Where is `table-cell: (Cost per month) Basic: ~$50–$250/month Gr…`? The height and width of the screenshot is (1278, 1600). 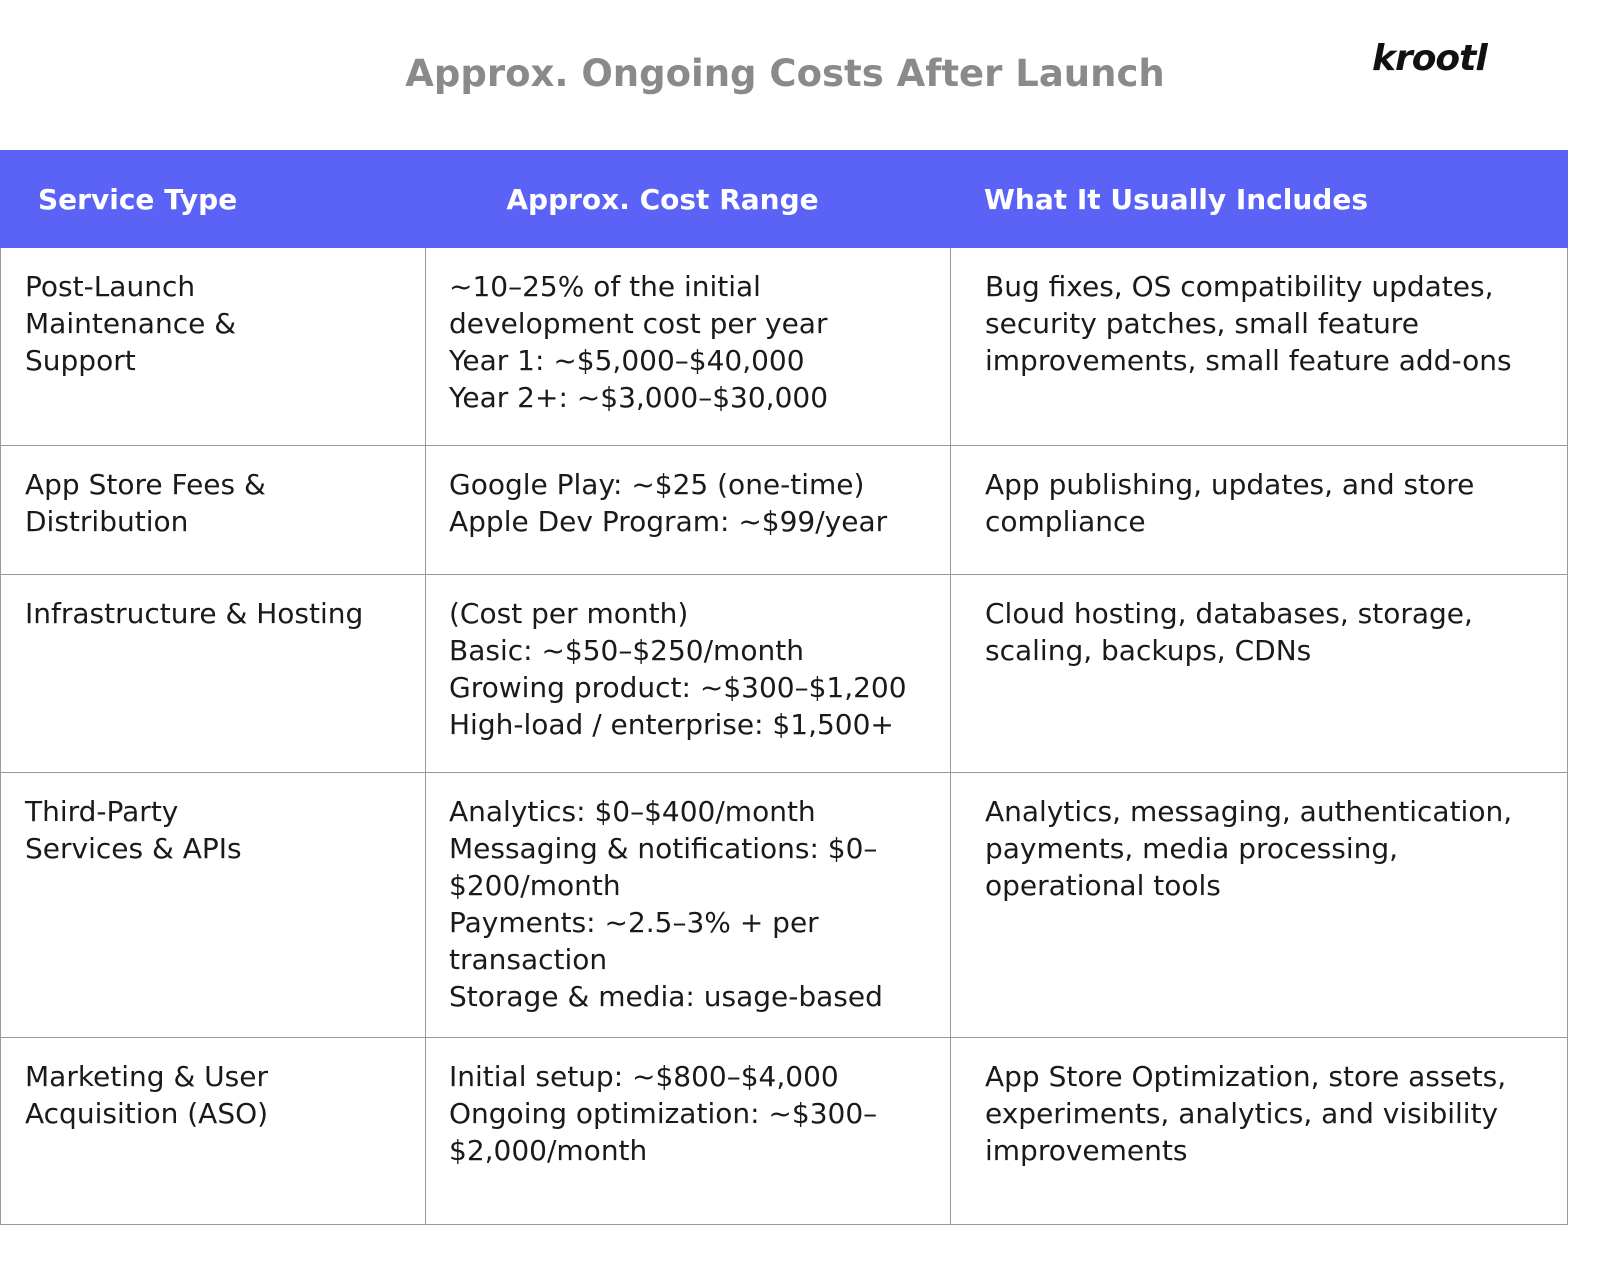 table-cell: (Cost per month) Basic: ~$50–$250/month Gr… is located at coordinates (687, 673).